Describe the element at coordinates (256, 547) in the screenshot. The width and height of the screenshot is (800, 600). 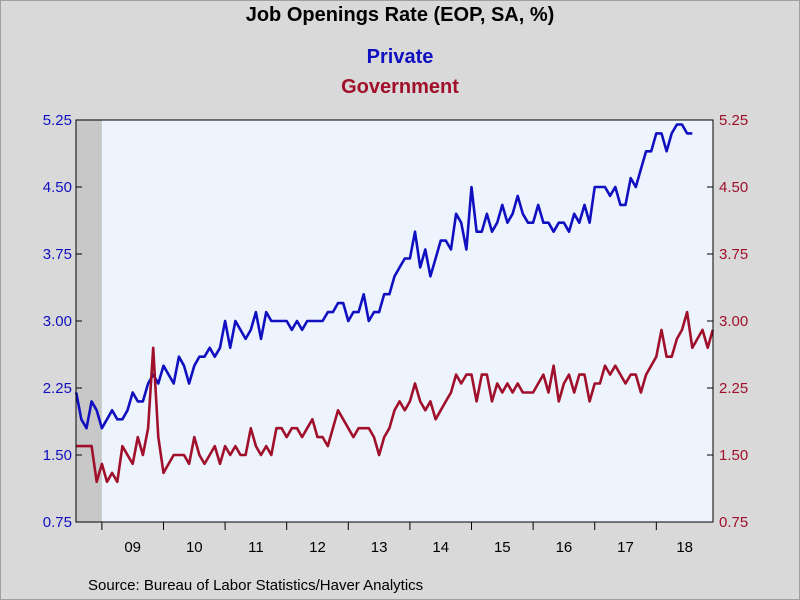
I see `x-tick-label: 11` at that location.